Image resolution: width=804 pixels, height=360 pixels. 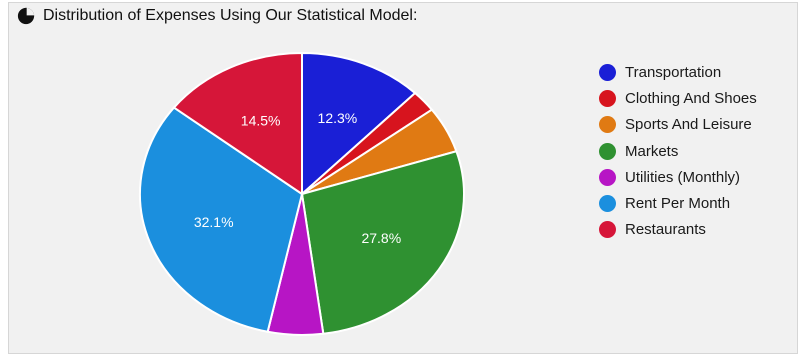 I want to click on legend-label: Markets, so click(x=652, y=151).